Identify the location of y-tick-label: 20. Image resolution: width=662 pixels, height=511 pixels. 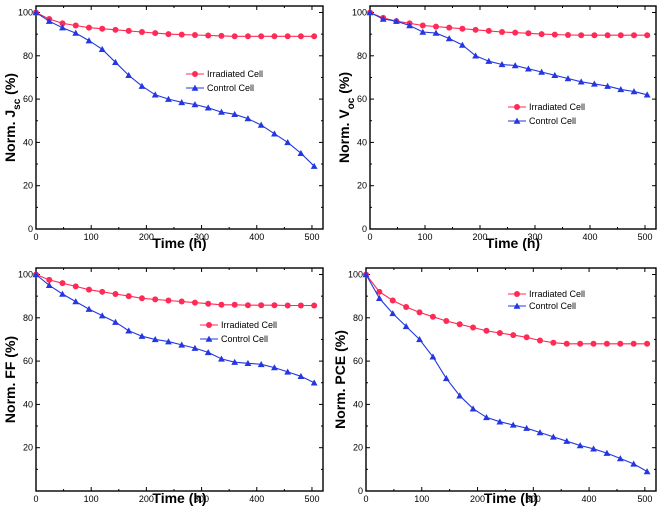
(362, 186).